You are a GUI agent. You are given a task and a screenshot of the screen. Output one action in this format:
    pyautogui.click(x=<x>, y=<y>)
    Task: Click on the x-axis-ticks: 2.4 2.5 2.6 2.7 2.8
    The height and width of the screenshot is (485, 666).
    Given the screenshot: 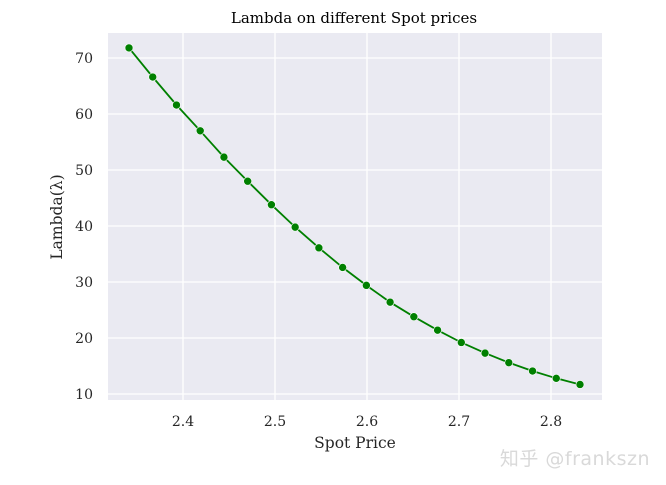 What is the action you would take?
    pyautogui.click(x=367, y=422)
    